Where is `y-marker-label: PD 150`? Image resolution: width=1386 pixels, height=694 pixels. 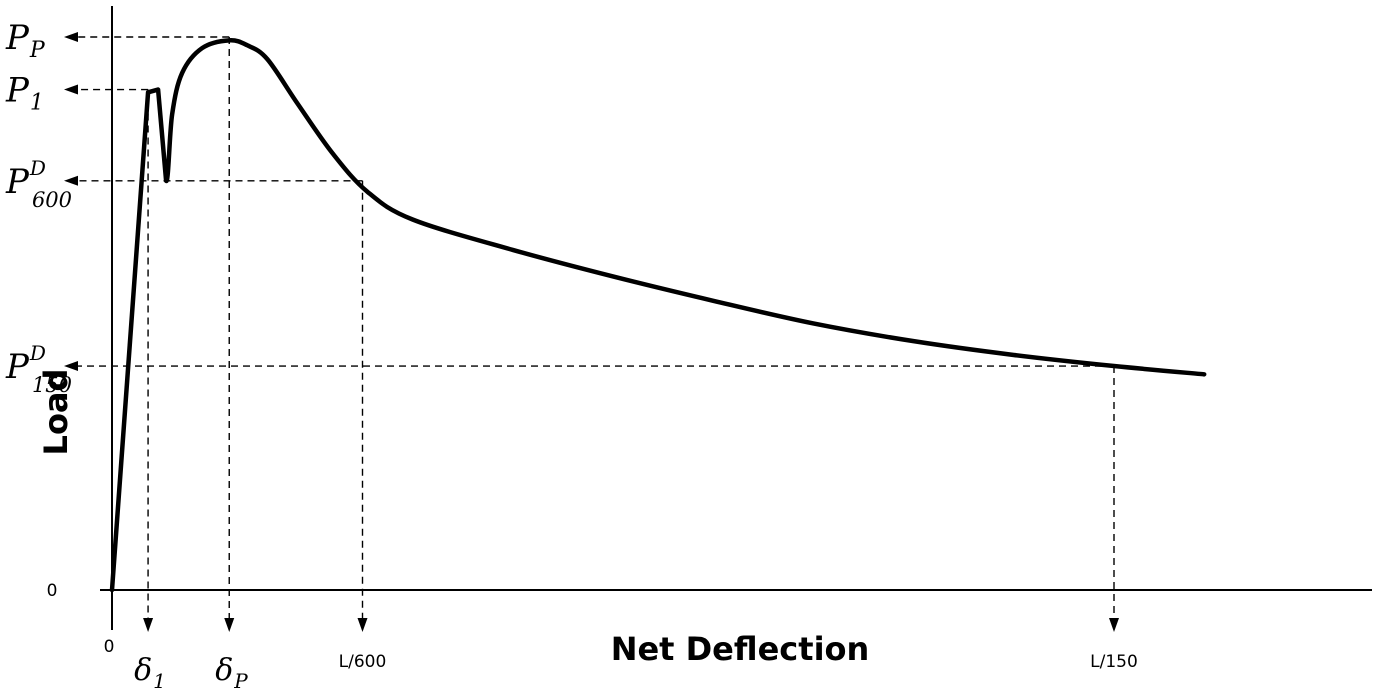
y-marker-label: PD 150 is located at coordinates (38, 369).